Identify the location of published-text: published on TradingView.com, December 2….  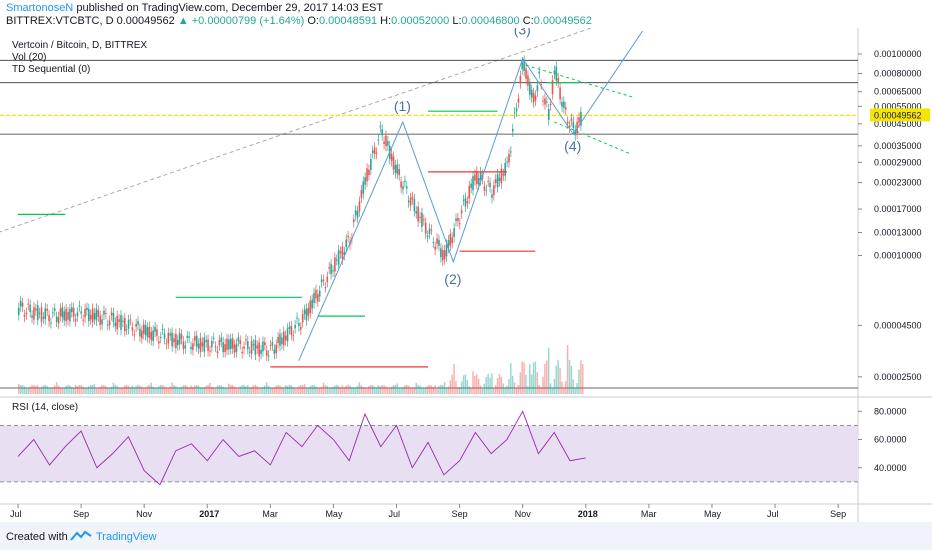
(230, 8).